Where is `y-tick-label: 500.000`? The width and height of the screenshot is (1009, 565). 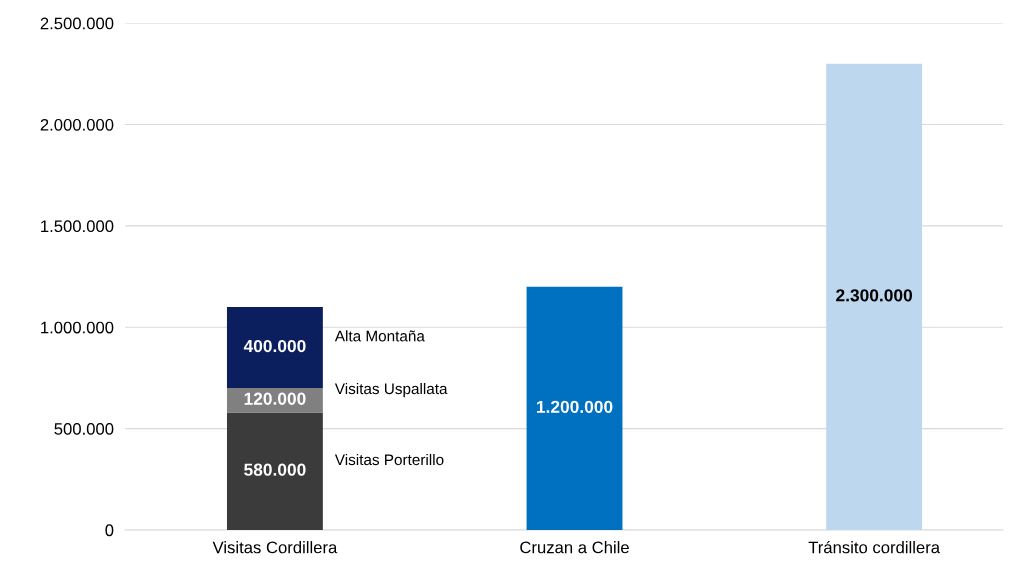
y-tick-label: 500.000 is located at coordinates (84, 429).